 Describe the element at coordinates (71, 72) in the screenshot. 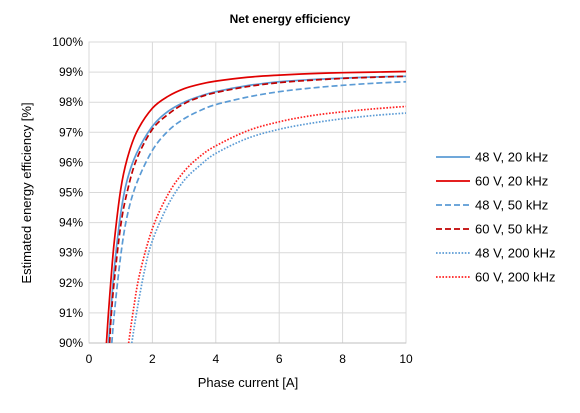

I see `y-tick-label: 99%` at that location.